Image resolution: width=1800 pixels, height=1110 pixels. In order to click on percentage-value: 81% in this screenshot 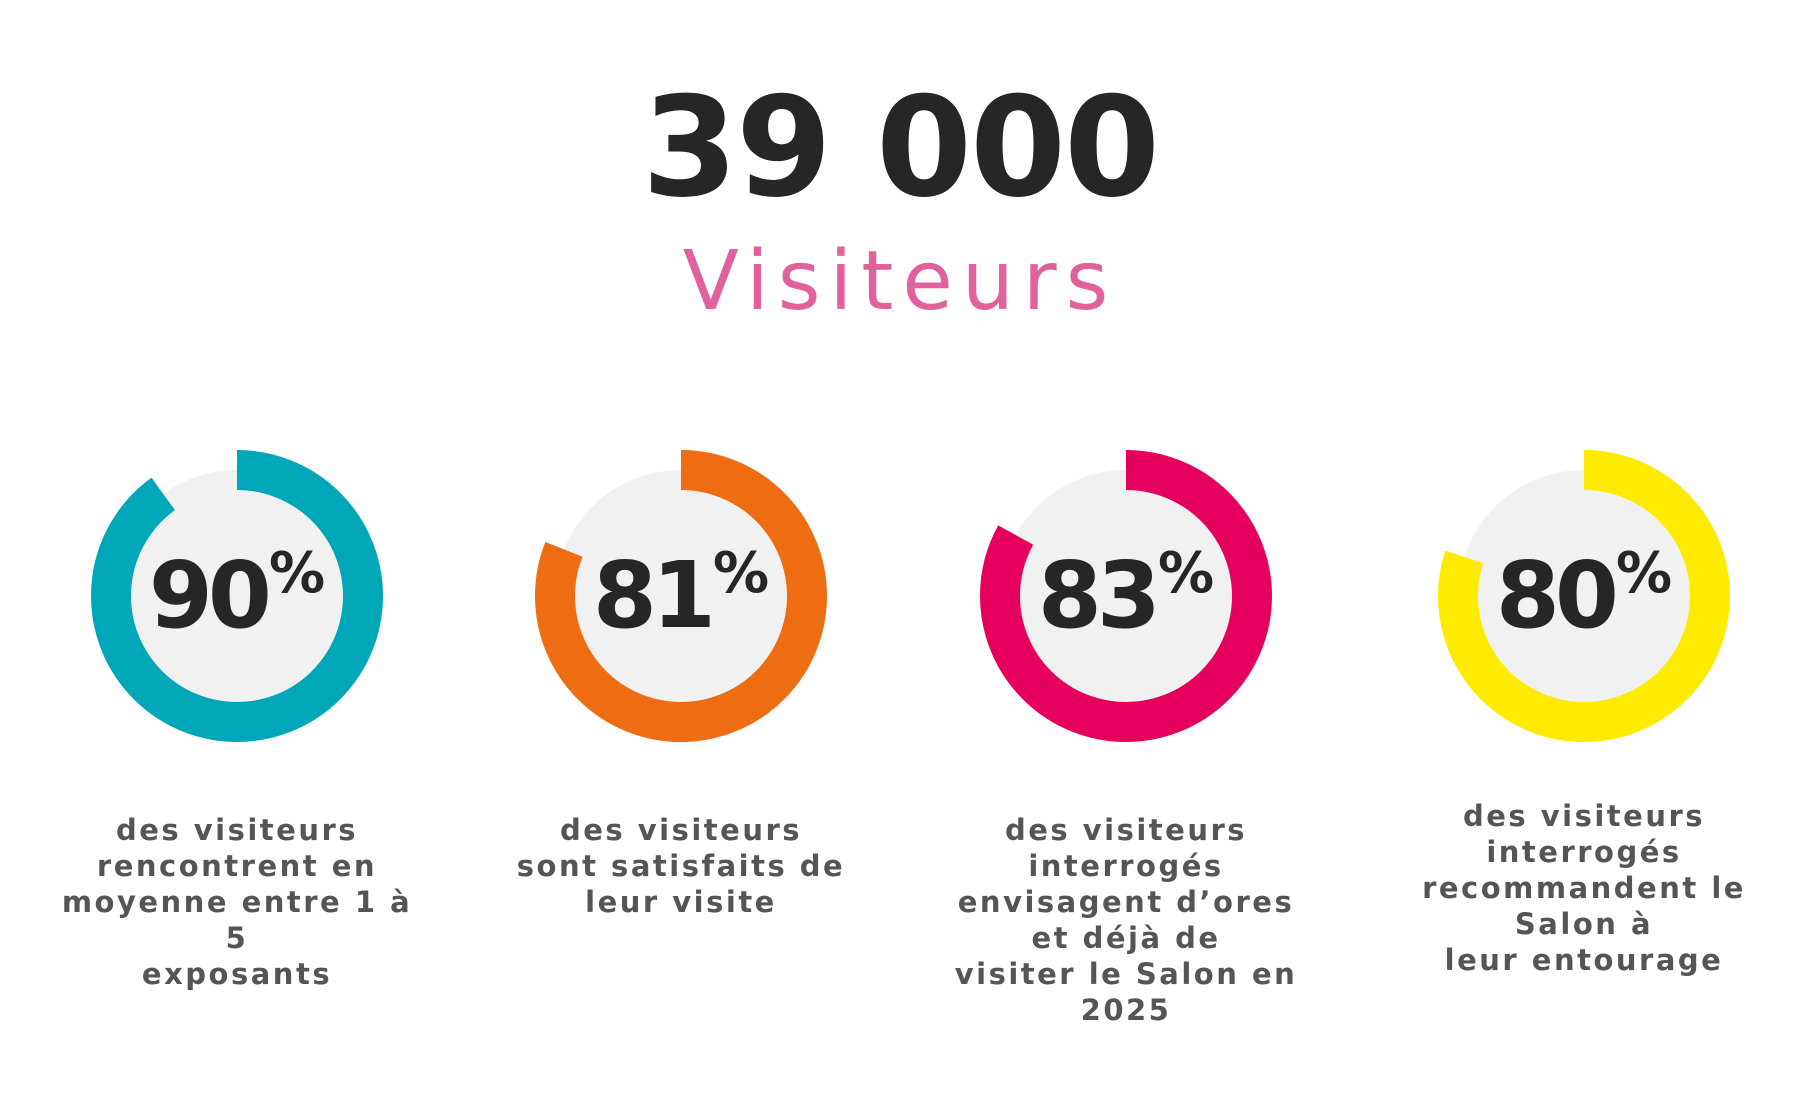, I will do `click(681, 596)`.